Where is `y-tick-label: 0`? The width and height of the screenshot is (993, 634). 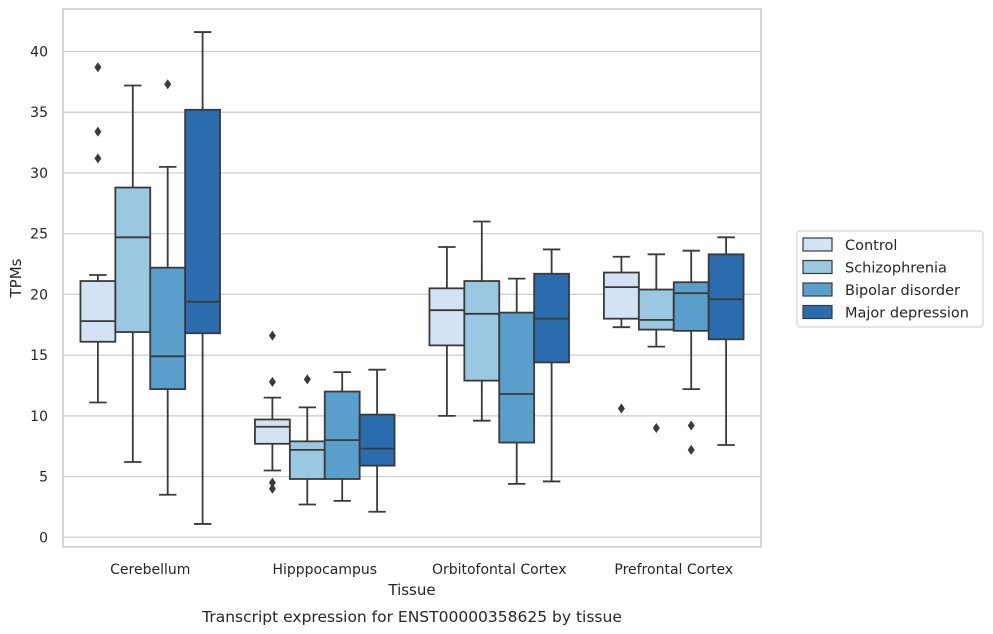 y-tick-label: 0 is located at coordinates (43, 538).